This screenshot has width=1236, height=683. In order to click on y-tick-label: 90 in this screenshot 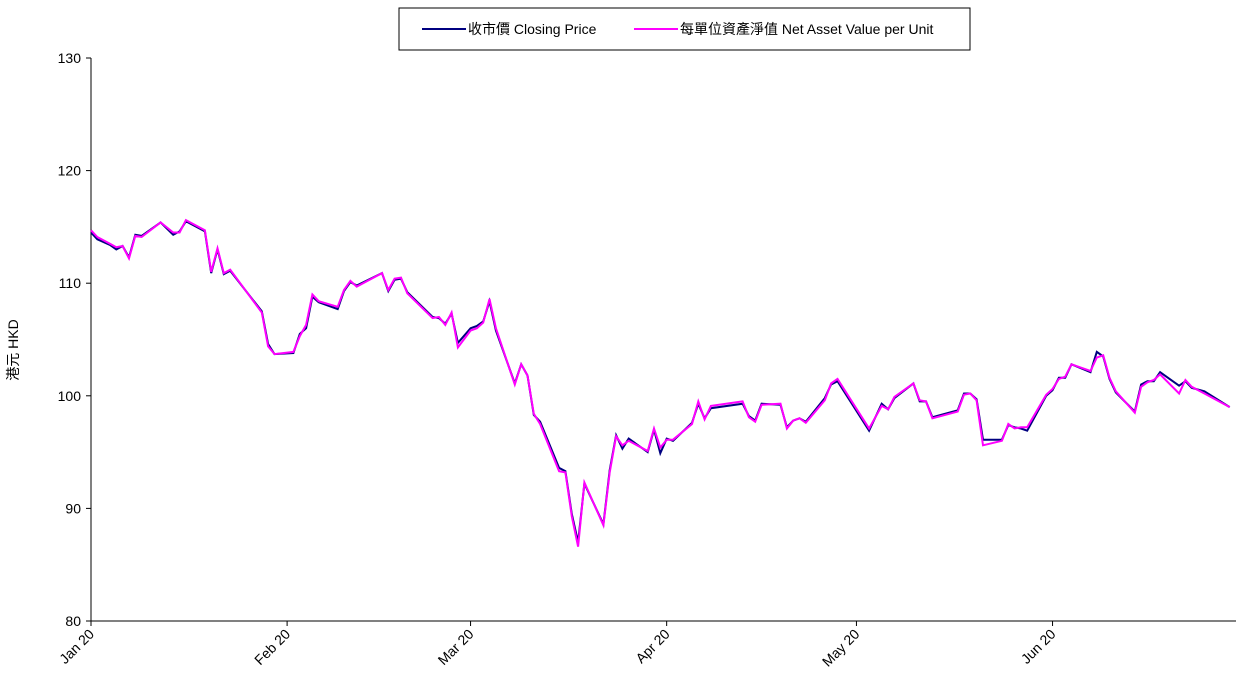, I will do `click(73, 508)`.